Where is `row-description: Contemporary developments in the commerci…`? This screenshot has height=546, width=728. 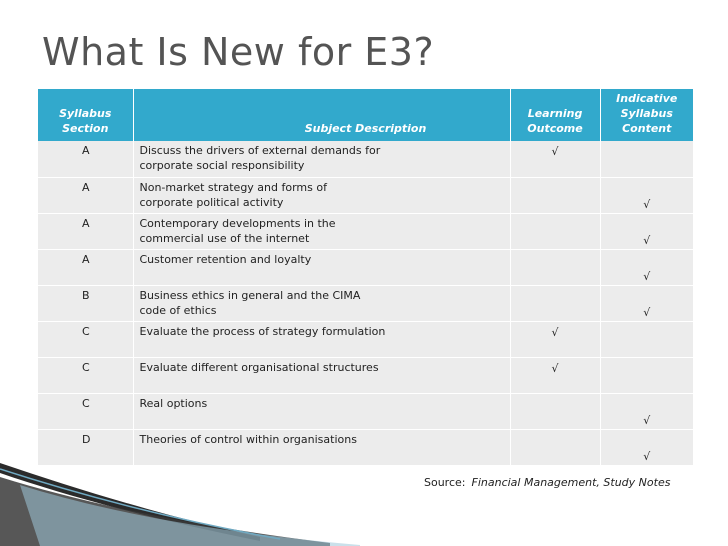
row-description: Contemporary developments in the commerci… is located at coordinates (321, 230).